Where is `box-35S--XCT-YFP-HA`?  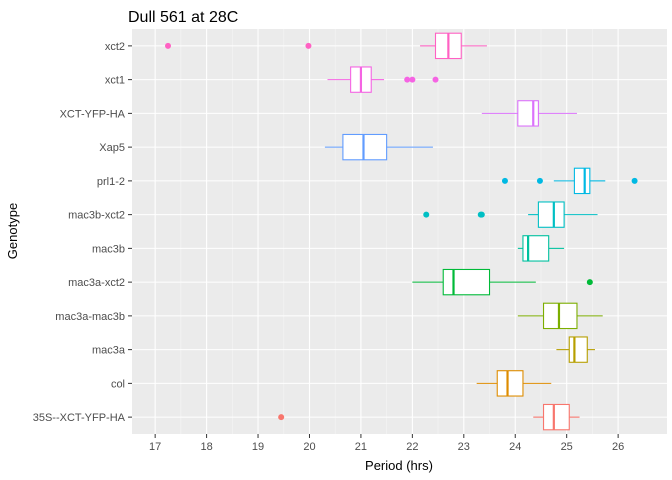 box-35S--XCT-YFP-HA is located at coordinates (429, 417).